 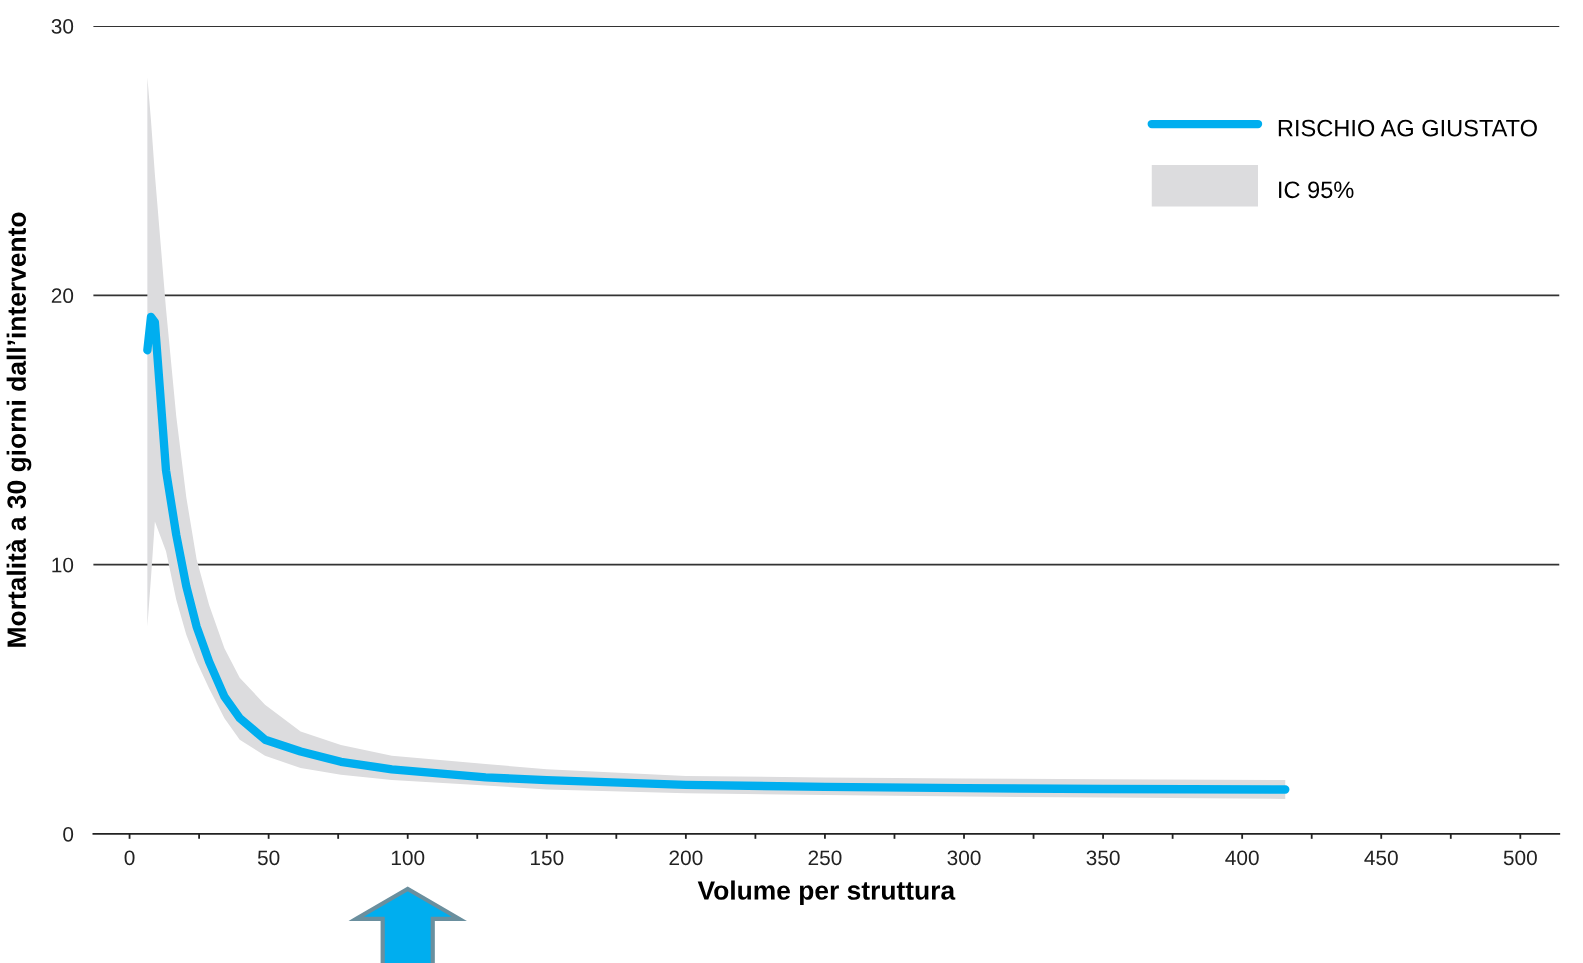 I want to click on x-axis-title: Volume per struttura, so click(x=826, y=893).